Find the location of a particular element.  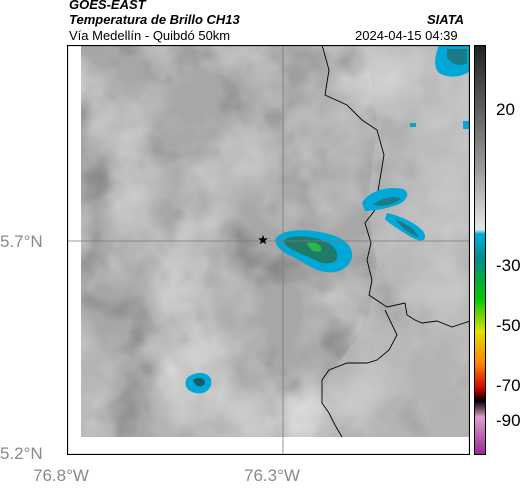

lon-tick-label: 76.8°W is located at coordinates (61, 475).